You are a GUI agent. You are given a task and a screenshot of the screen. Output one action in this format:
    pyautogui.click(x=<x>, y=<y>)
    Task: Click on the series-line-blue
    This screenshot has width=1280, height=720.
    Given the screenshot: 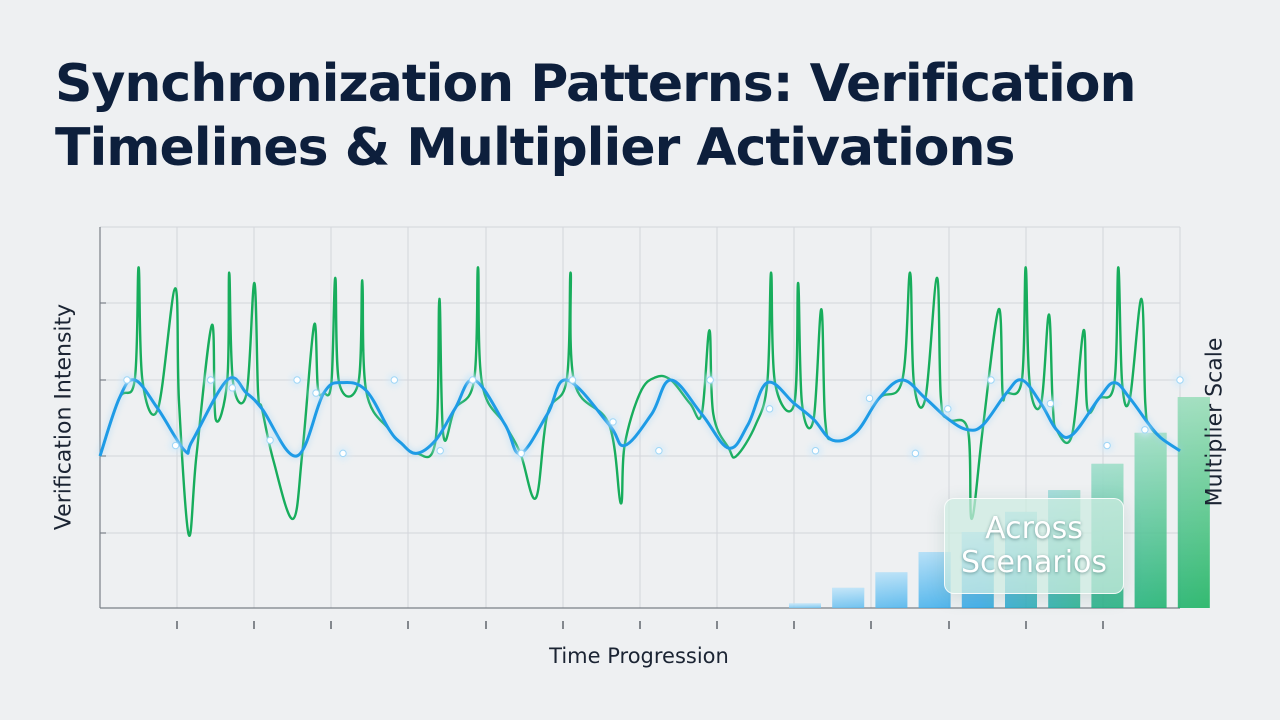 What is the action you would take?
    pyautogui.click(x=639, y=417)
    